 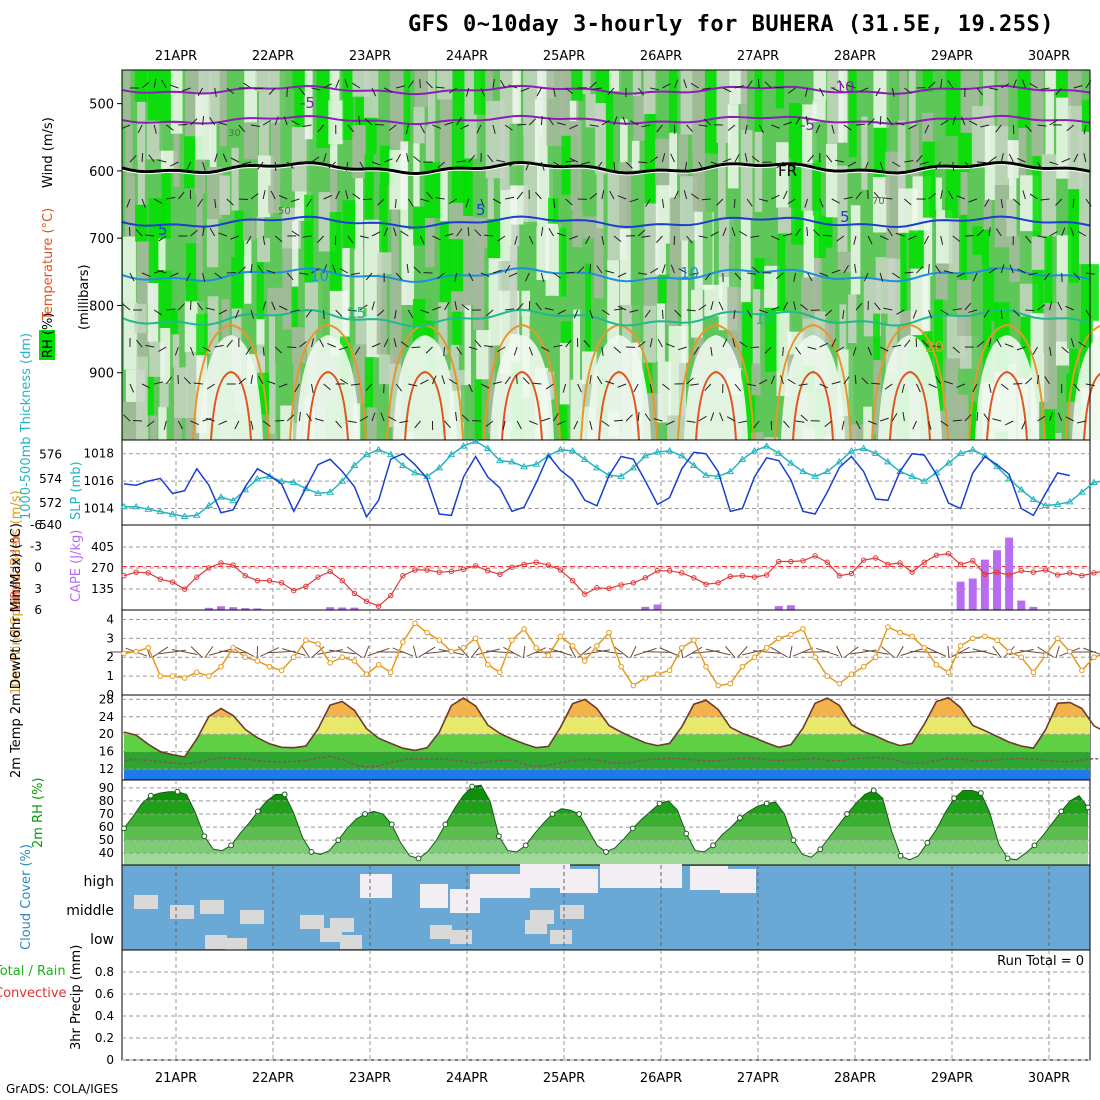 What do you see at coordinates (101, 239) in the screenshot?
I see `y-tick-label: 700` at bounding box center [101, 239].